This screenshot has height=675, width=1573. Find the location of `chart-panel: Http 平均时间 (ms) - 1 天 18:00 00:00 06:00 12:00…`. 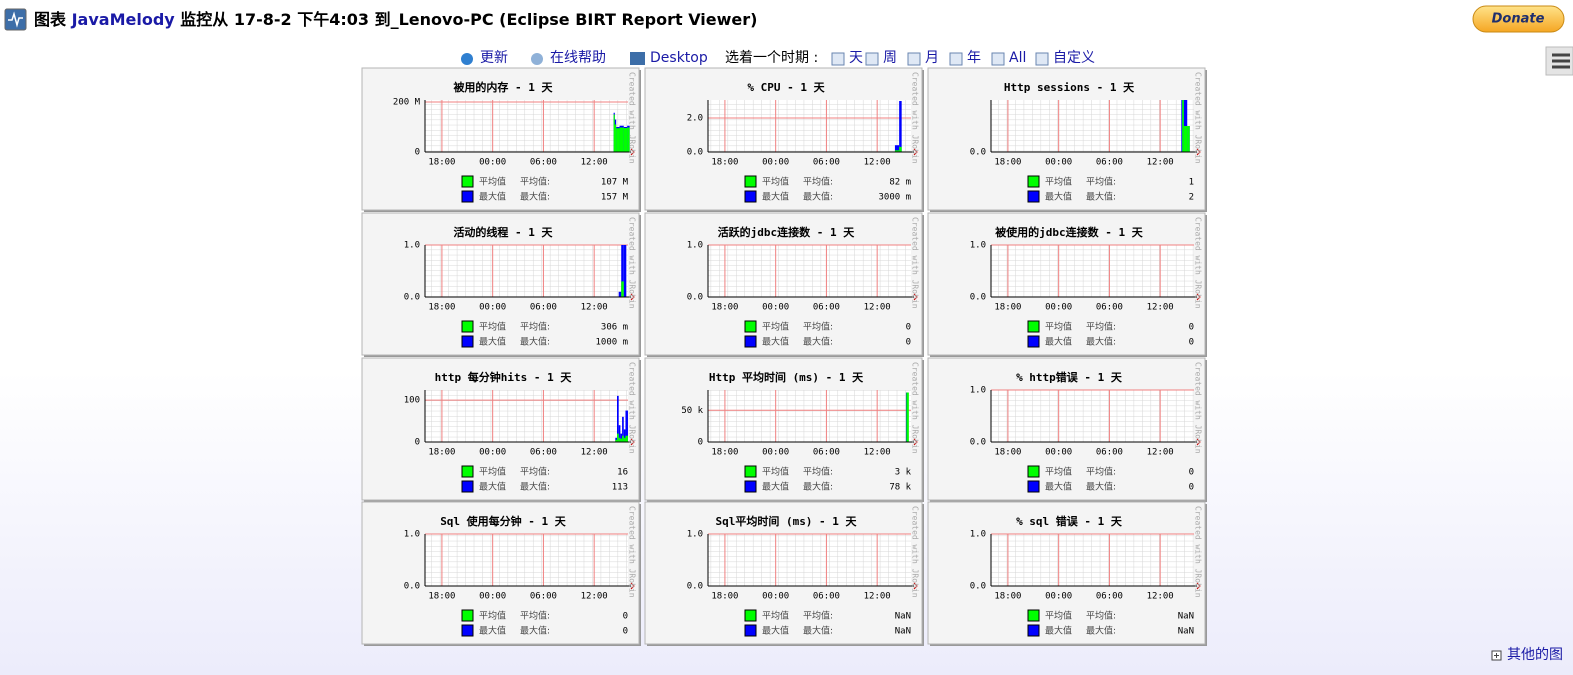

chart-panel: Http 平均时间 (ms) - 1 天 18:00 00:00 06:00 12:00… is located at coordinates (784, 429).